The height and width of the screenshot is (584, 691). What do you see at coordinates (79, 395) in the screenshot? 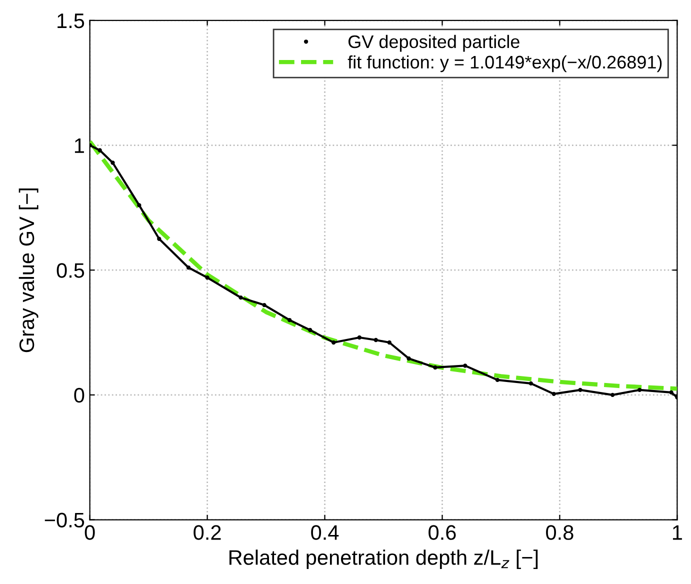
I see `y-tick-label: 0` at bounding box center [79, 395].